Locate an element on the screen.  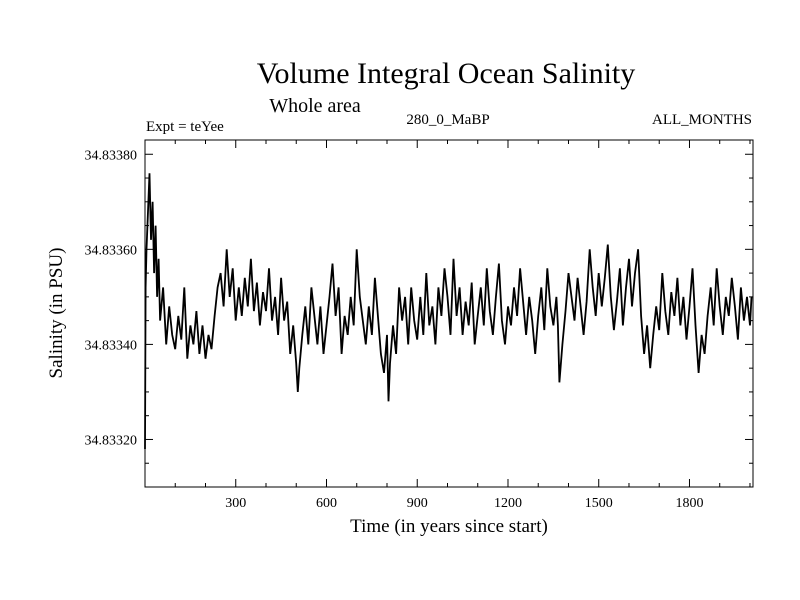
y-axis-label: Salinity (in PSU) is located at coordinates (56, 313).